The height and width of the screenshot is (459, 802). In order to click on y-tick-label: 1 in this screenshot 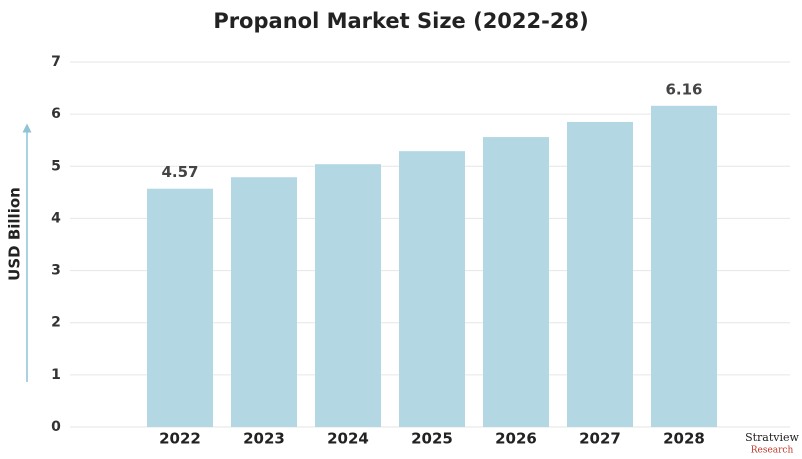, I will do `click(56, 375)`.